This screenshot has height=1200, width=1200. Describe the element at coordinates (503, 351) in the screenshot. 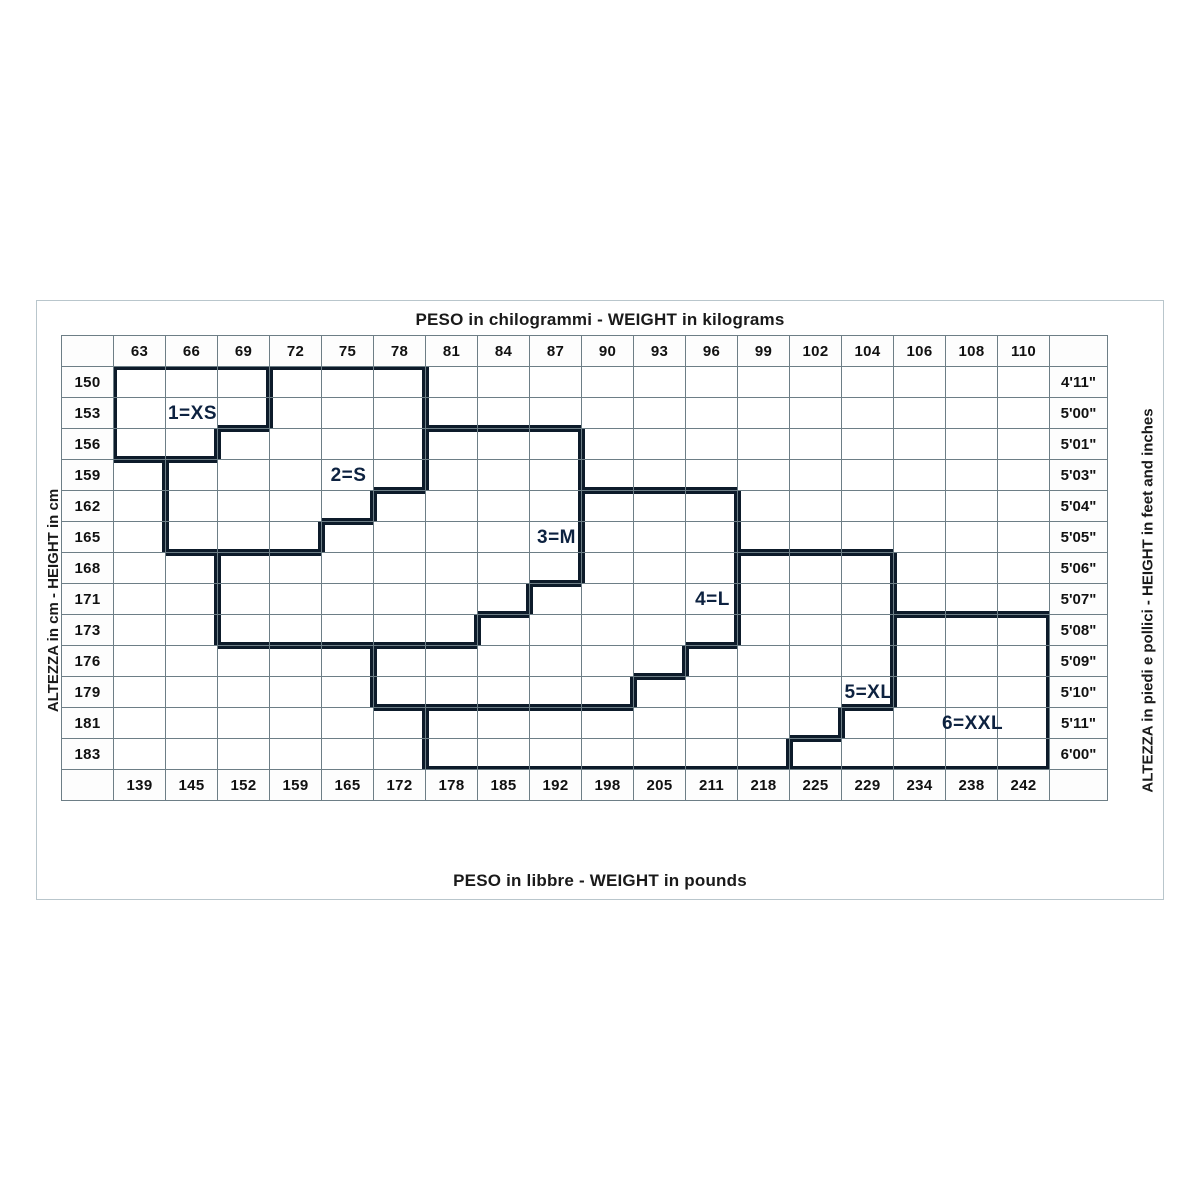

I see `weight-kg-header-84: 84` at that location.